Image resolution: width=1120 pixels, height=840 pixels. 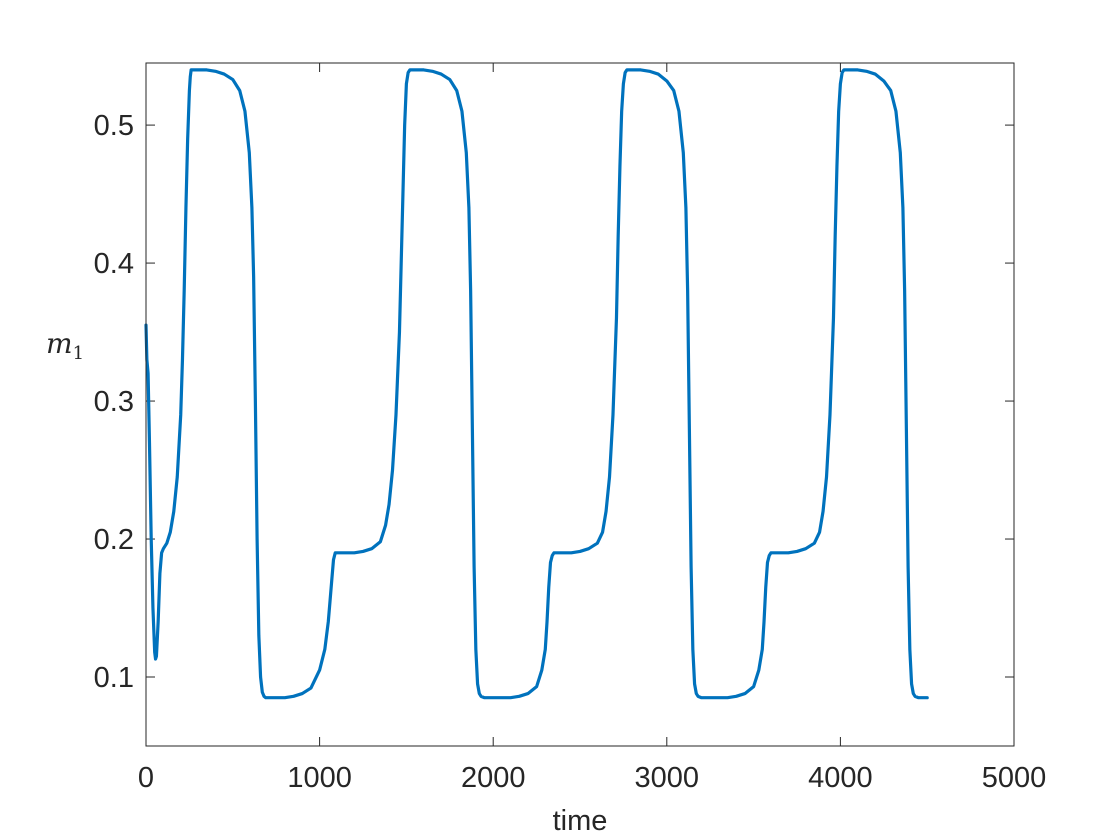 I want to click on y-tick-label: 0.3, so click(x=114, y=402).